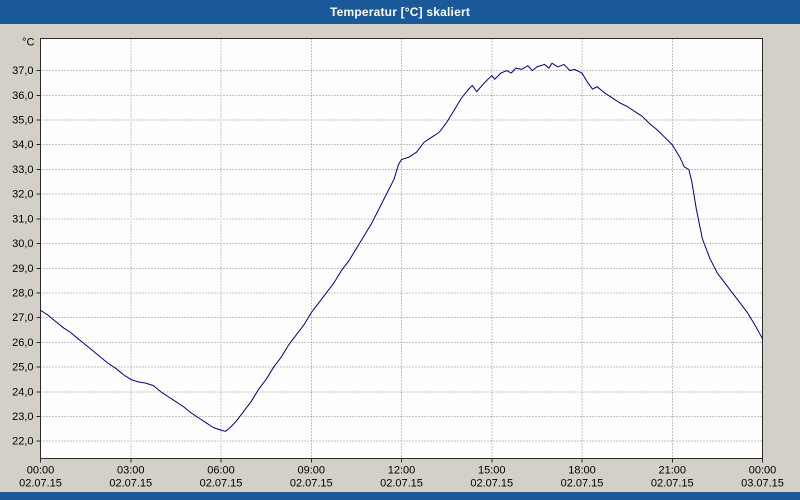 This screenshot has height=500, width=800. What do you see at coordinates (22, 269) in the screenshot?
I see `y-tick-label: 29,0` at bounding box center [22, 269].